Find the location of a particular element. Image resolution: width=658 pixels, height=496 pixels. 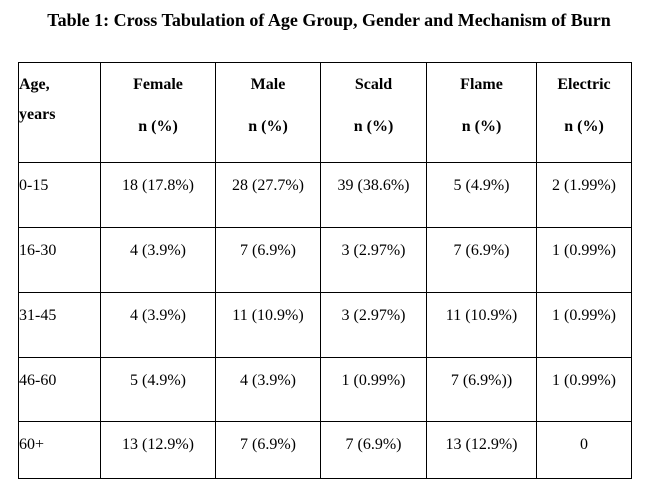

data-cell: 39 (38.6%) is located at coordinates (373, 195).